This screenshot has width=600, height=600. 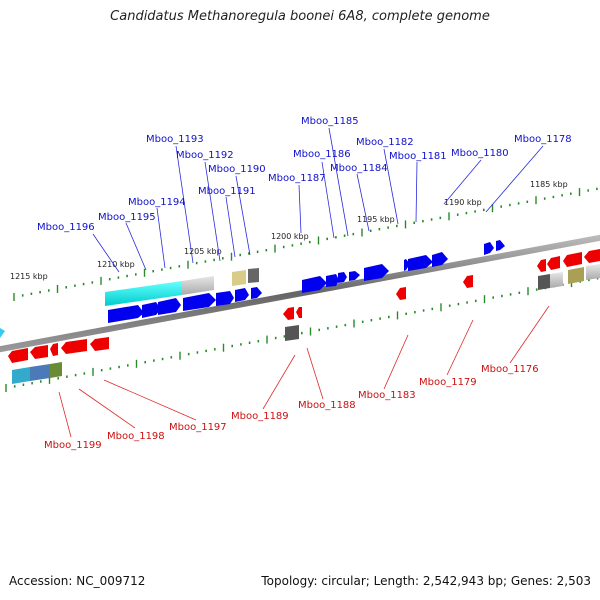 I want to click on gene-label-mboo-1178: Mboo_1178, so click(x=543, y=139).